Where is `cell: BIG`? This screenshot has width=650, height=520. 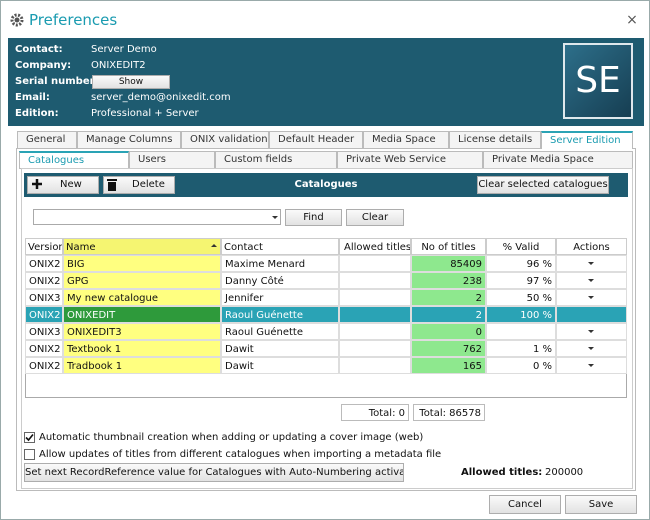
cell: BIG is located at coordinates (142, 263).